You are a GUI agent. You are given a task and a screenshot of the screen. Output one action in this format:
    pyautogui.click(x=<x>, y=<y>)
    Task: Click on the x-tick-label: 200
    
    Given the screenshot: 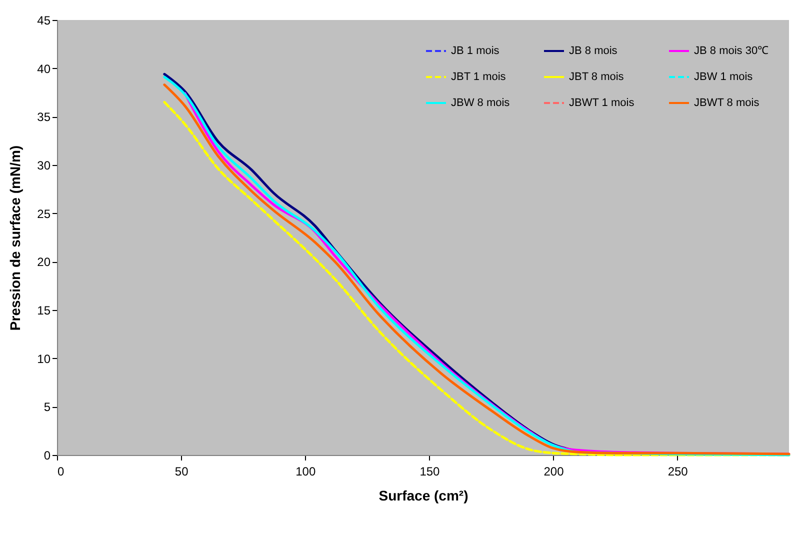 What is the action you would take?
    pyautogui.click(x=554, y=471)
    